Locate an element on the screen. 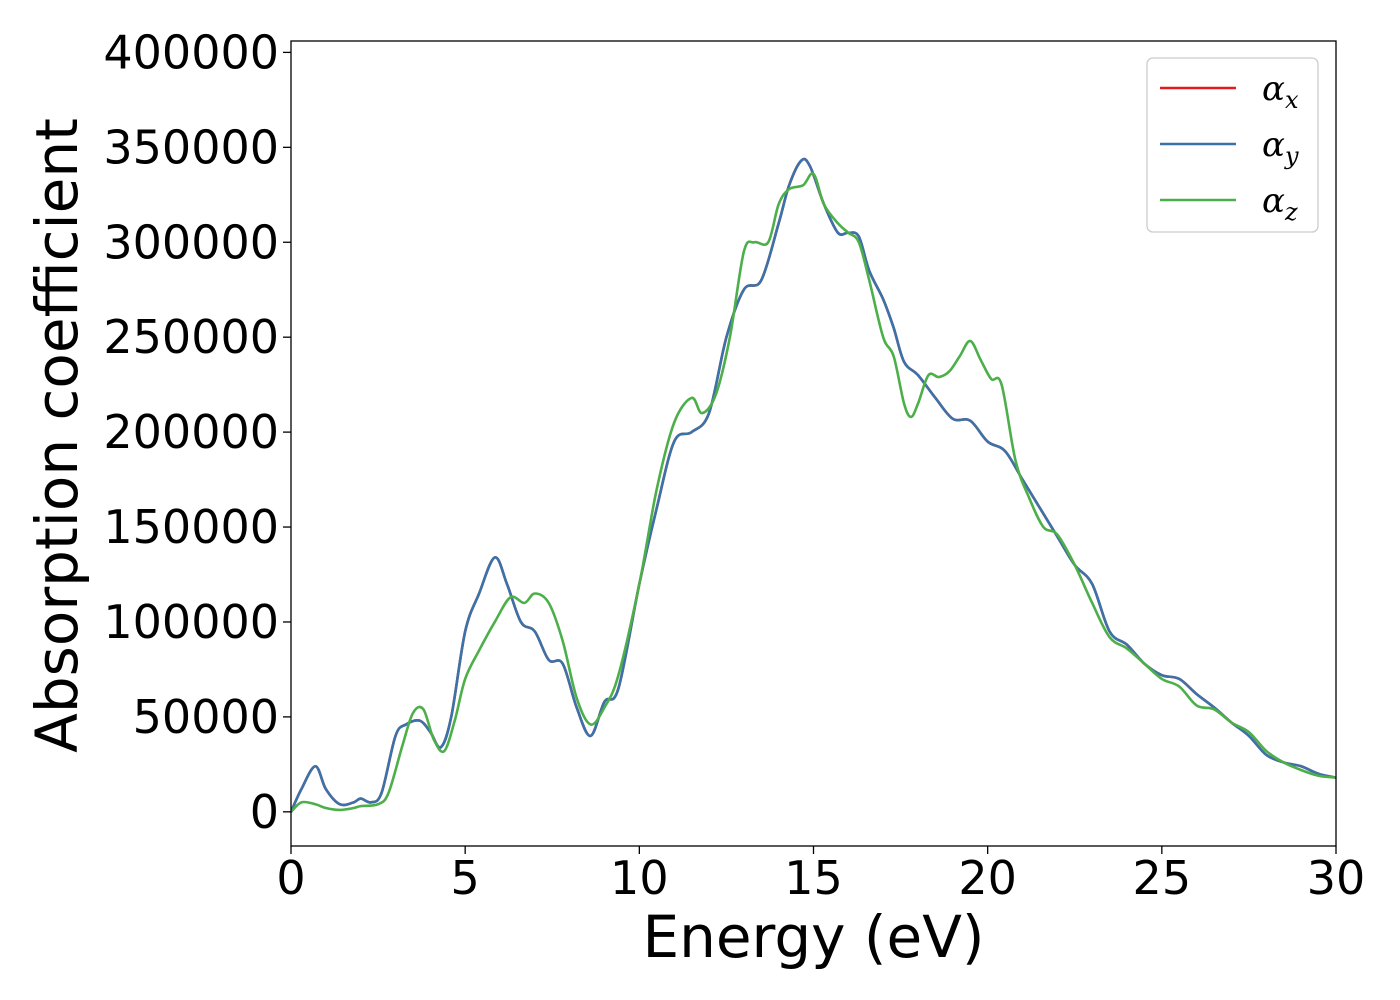  y-tick-label: 50000 is located at coordinates (206, 717).